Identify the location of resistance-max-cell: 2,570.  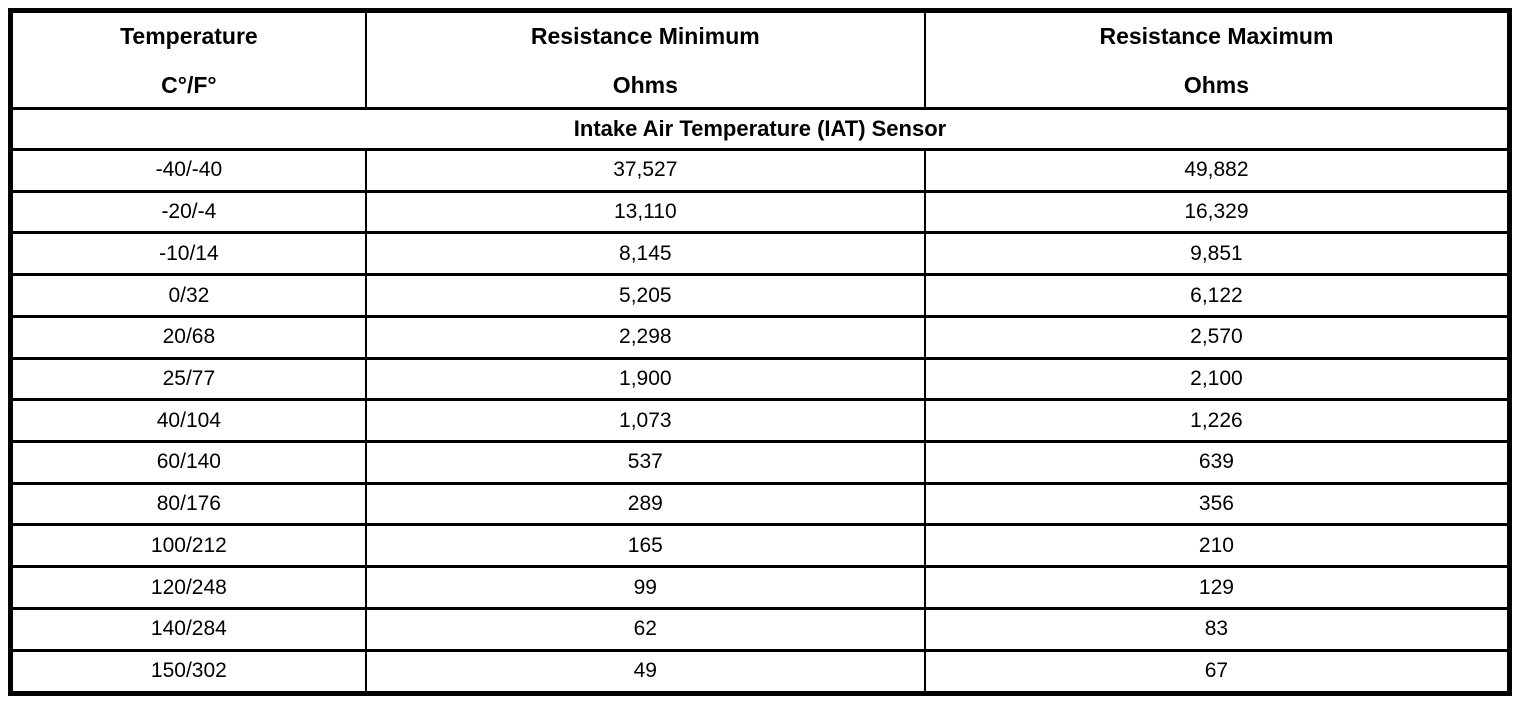
(1217, 337).